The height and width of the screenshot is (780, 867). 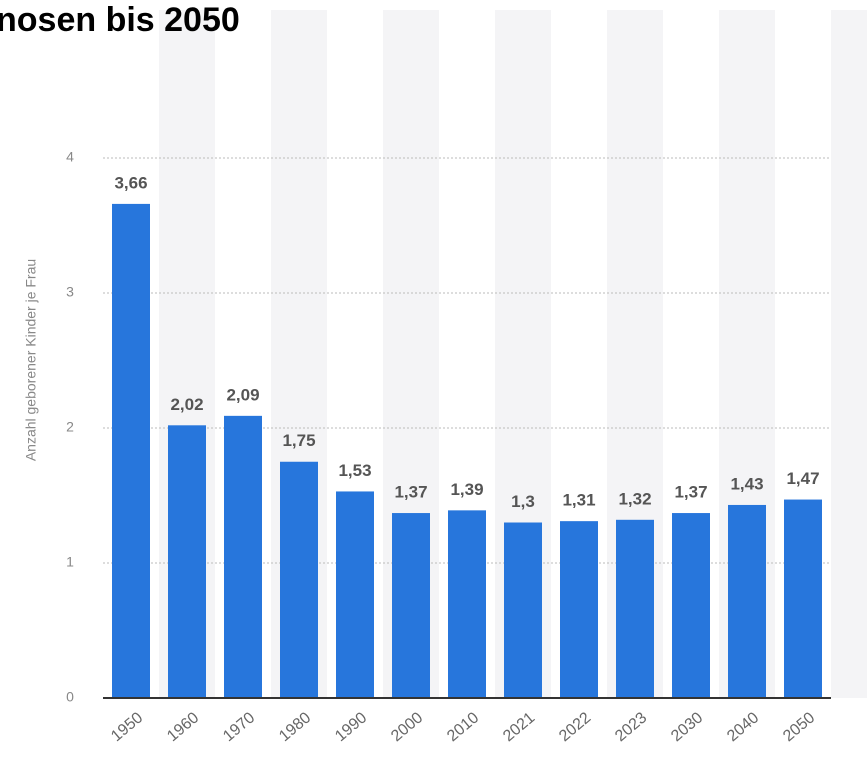 What do you see at coordinates (407, 727) in the screenshot?
I see `x-tick-label: 2000` at bounding box center [407, 727].